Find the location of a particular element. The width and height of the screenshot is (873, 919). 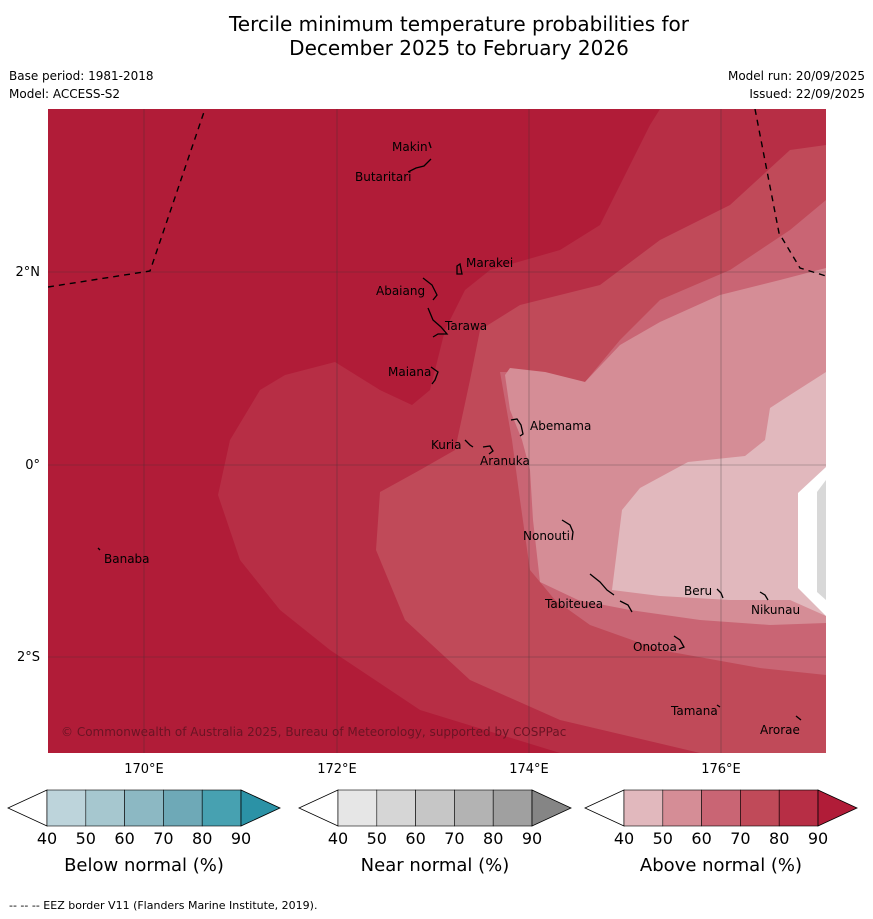

eez-border-east is located at coordinates (790, 193).